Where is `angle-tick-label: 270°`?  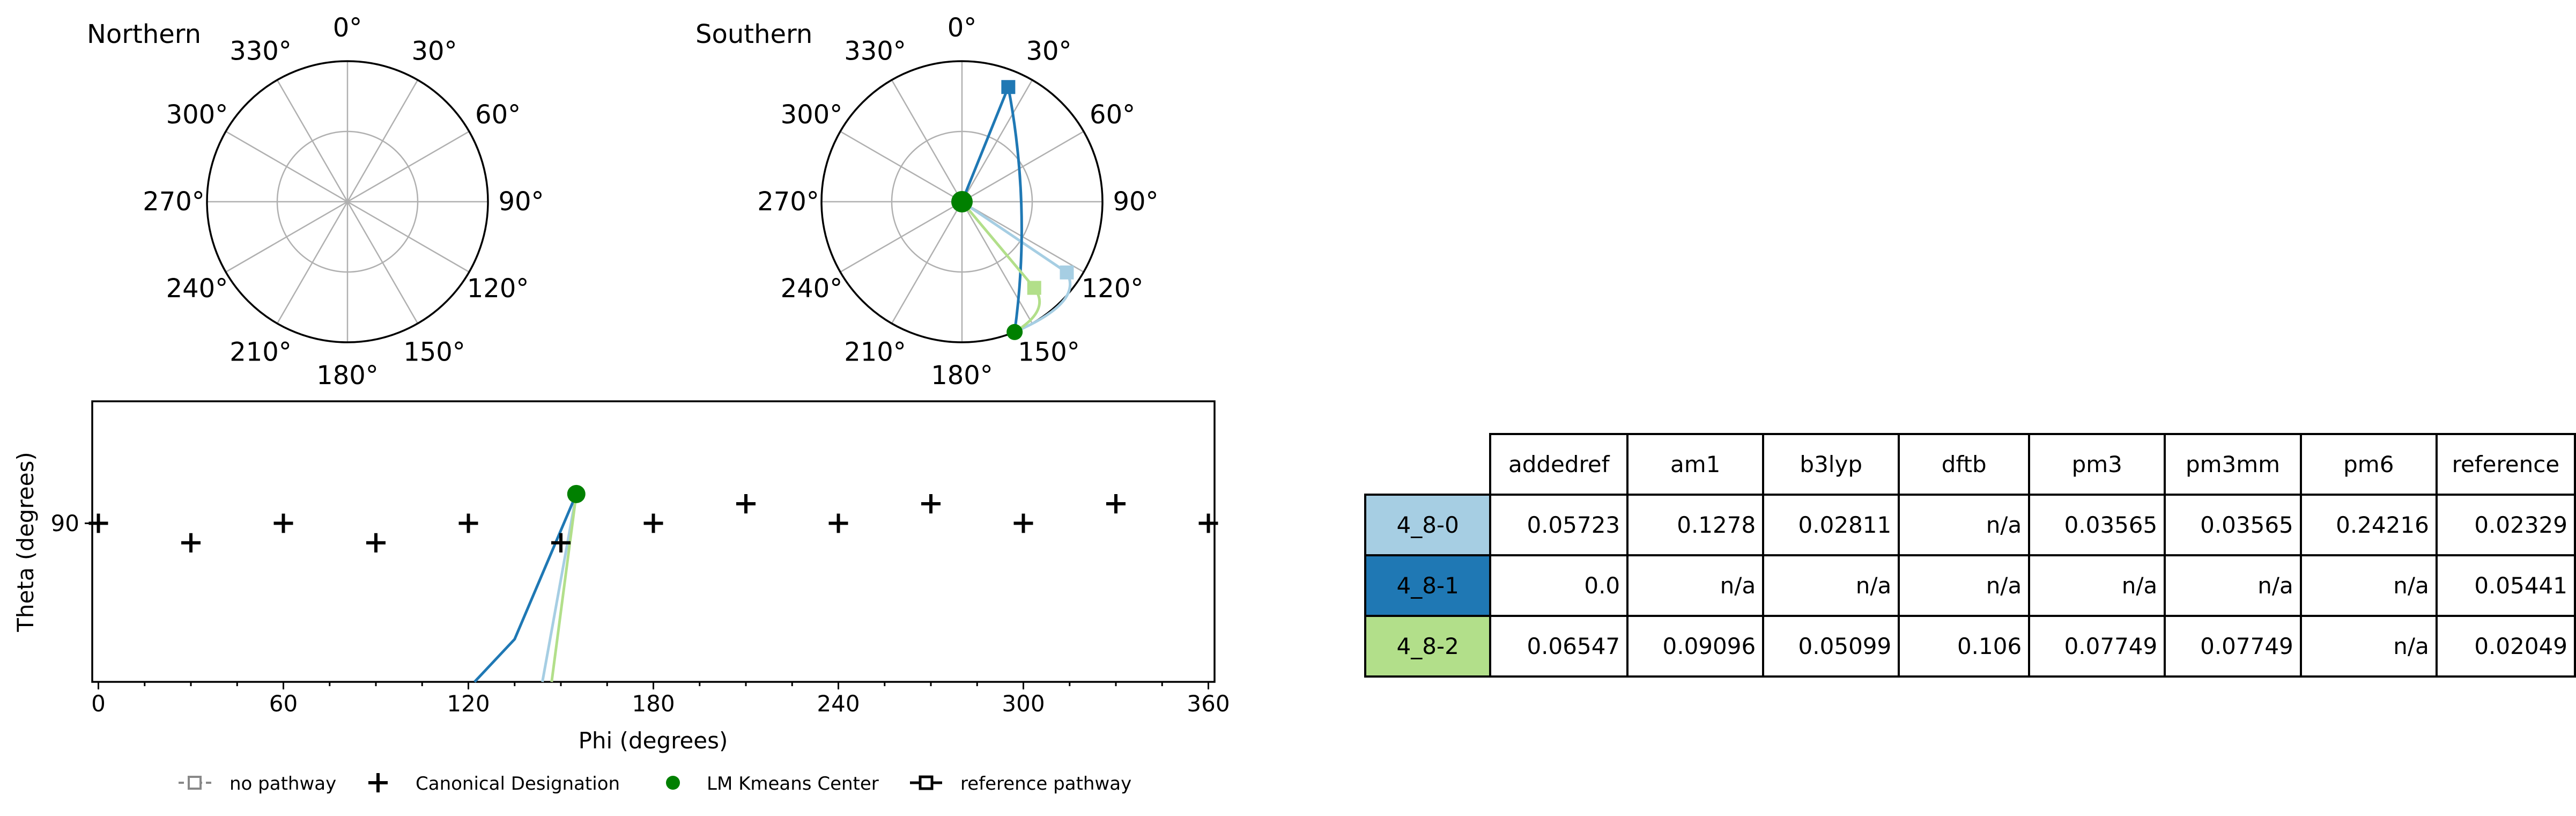 angle-tick-label: 270° is located at coordinates (788, 202).